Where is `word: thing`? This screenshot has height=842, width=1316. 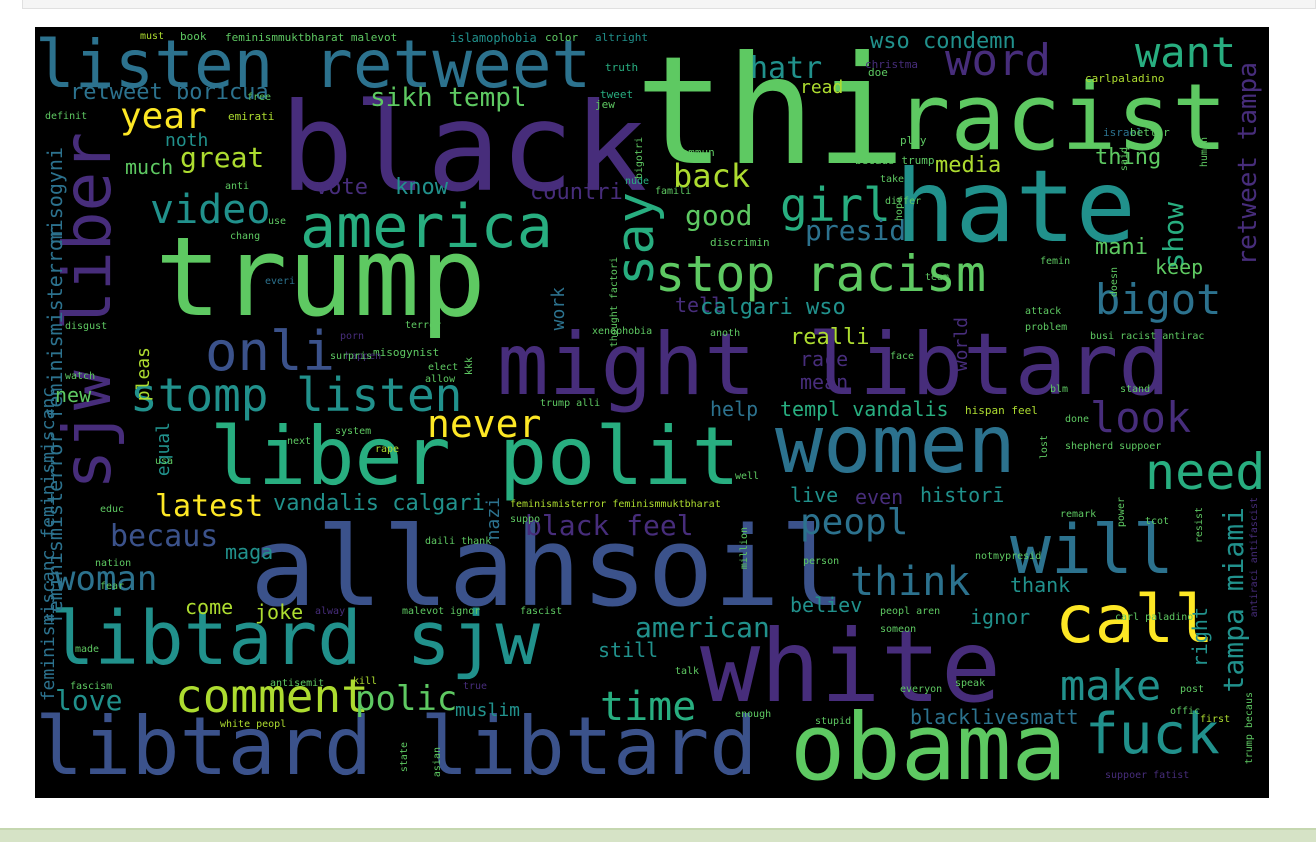
word: thing is located at coordinates (1128, 157).